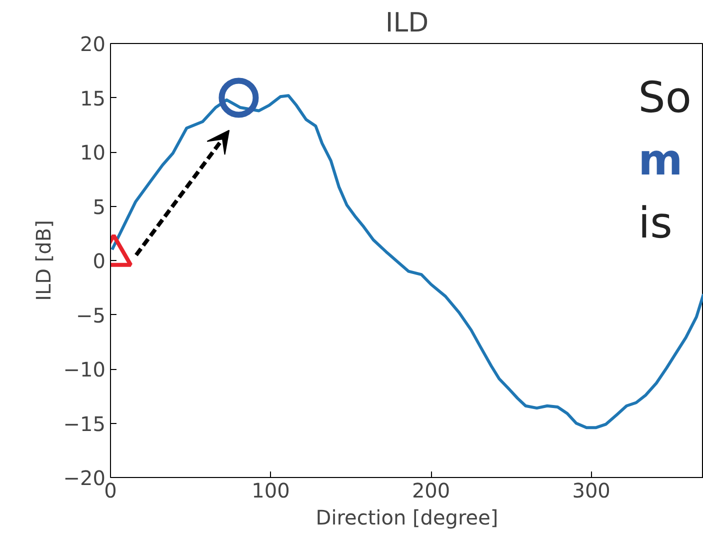 Image resolution: width=703 pixels, height=537 pixels. I want to click on y-tick-label: −10, so click(84, 370).